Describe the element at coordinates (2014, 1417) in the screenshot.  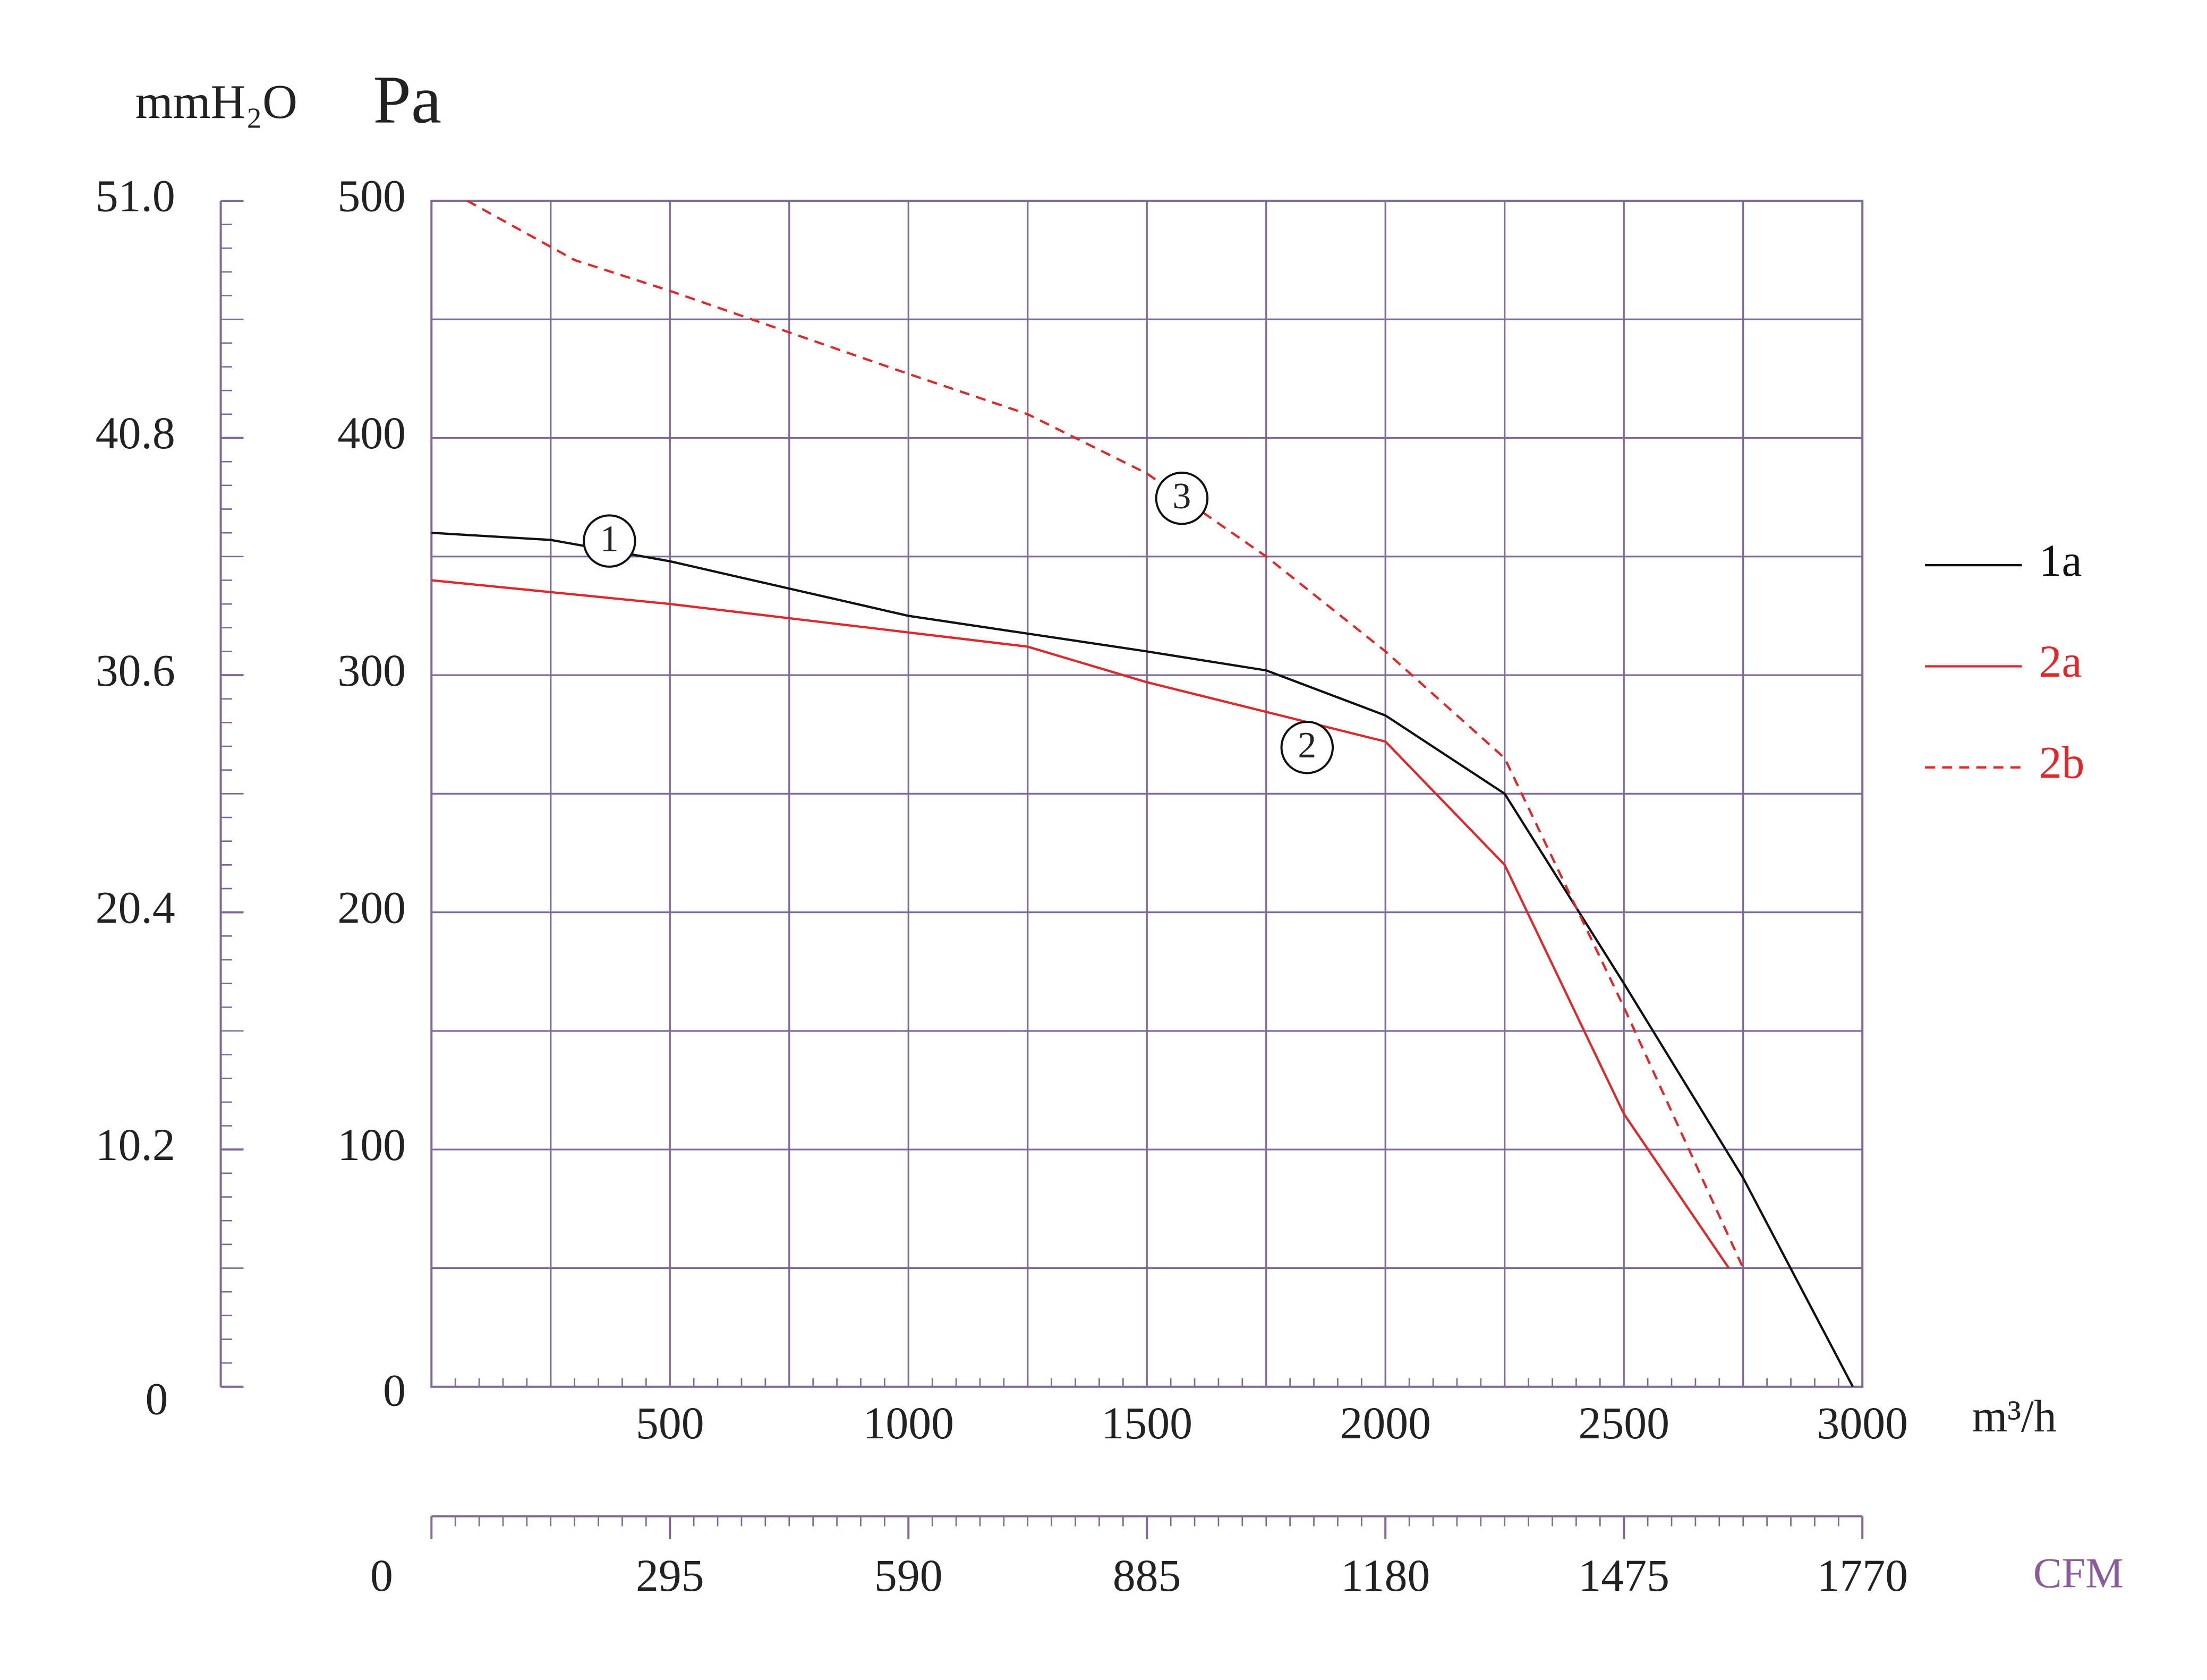
I see `x-axis-label: m³/h` at that location.